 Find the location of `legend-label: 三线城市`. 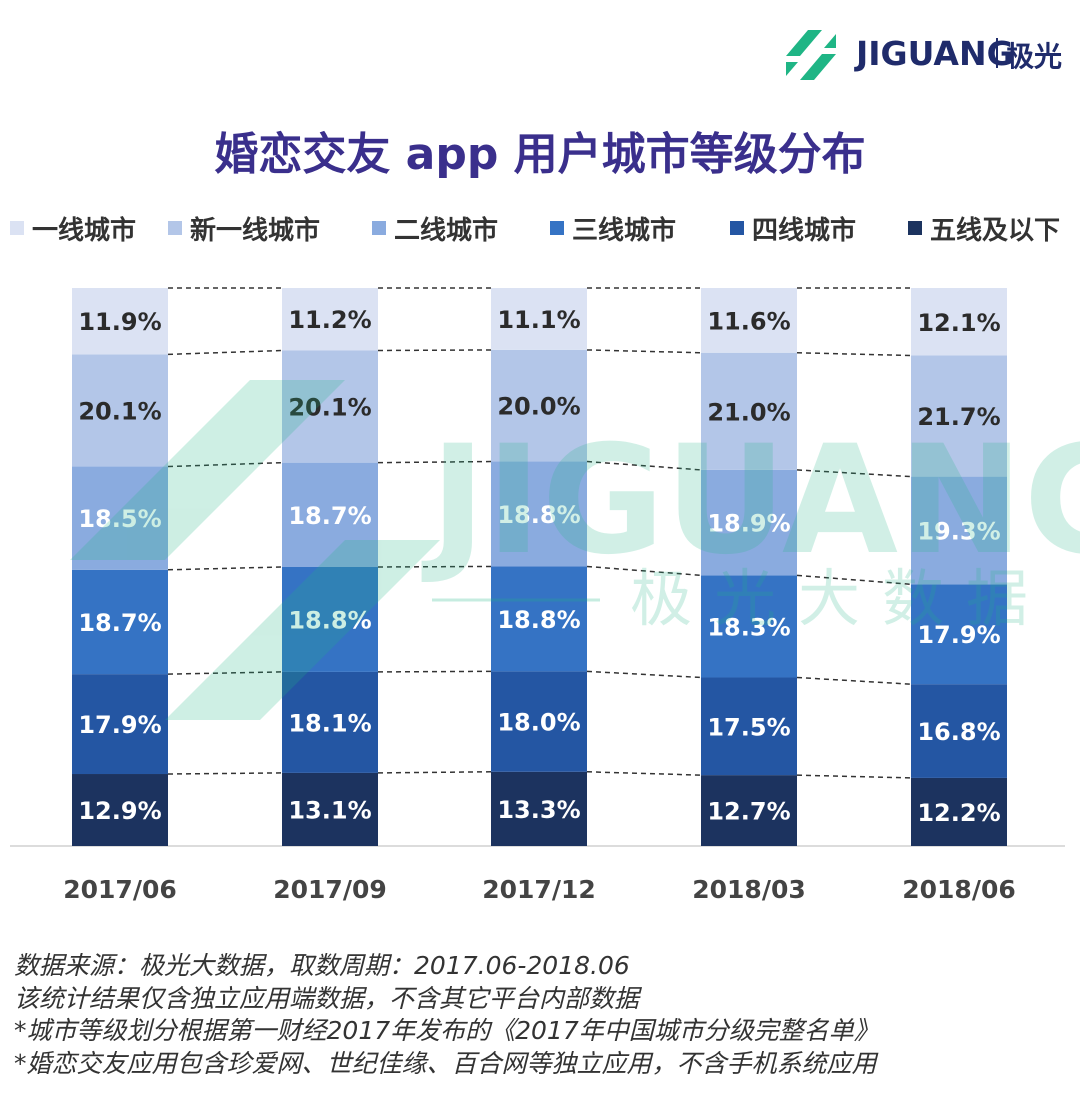

legend-label: 三线城市 is located at coordinates (624, 230).